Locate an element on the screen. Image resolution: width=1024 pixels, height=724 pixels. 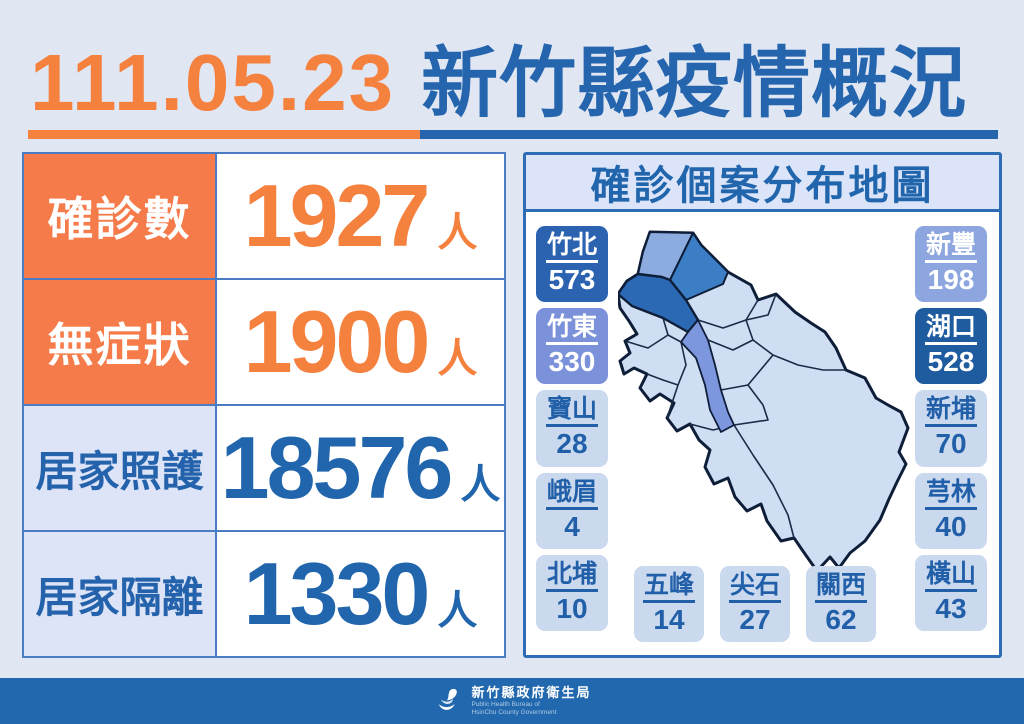
badge-xinpu-value: 70 is located at coordinates (951, 444).